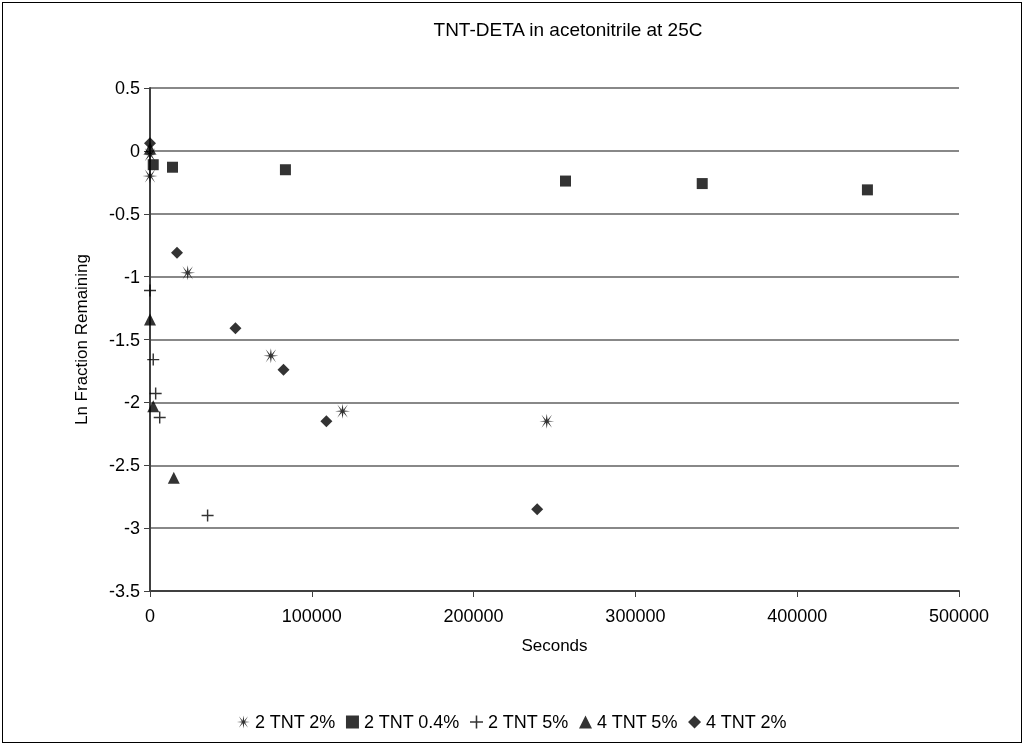 The image size is (1026, 747). Describe the element at coordinates (797, 616) in the screenshot. I see `x-tick-label: 400000` at that location.